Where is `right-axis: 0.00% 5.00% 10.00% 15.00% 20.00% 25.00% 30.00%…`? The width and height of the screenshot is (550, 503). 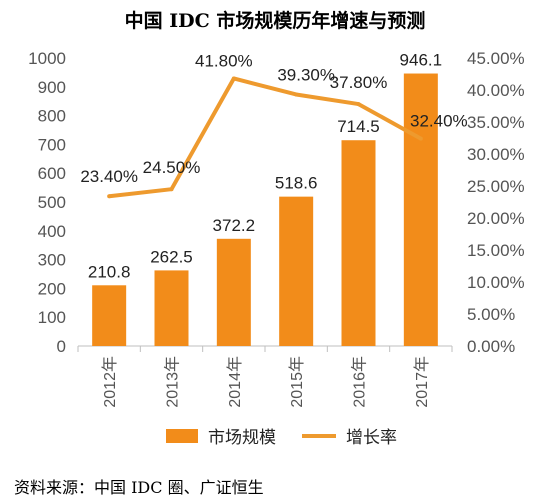
right-axis: 0.00% 5.00% 10.00% 15.00% 20.00% 25.00% 30.00%… is located at coordinates (496, 202).